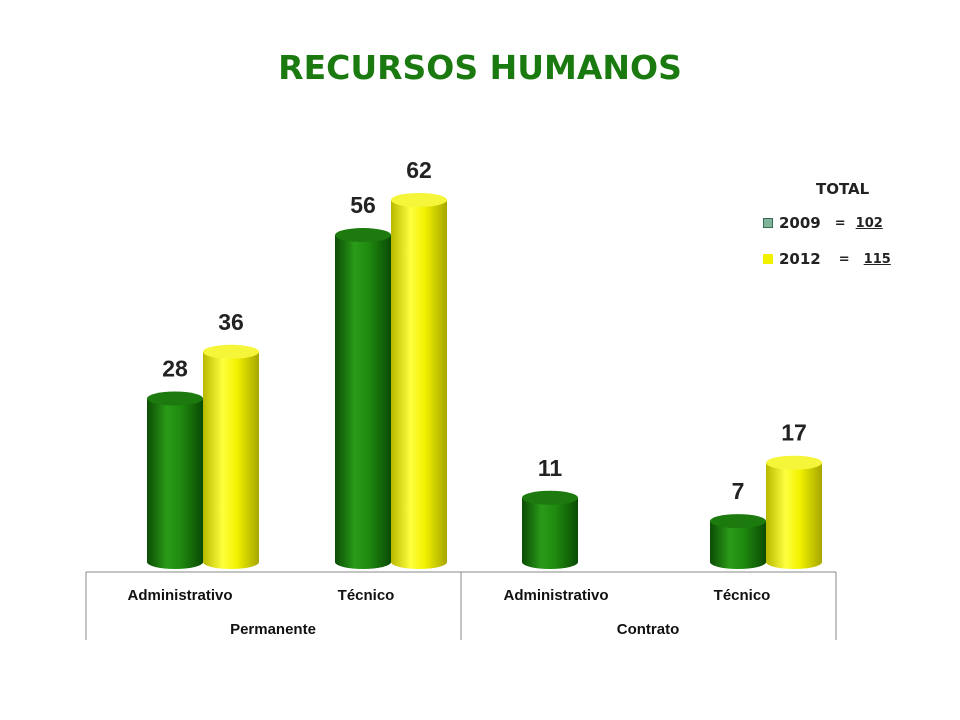 The image size is (960, 720). What do you see at coordinates (800, 259) in the screenshot?
I see `legend-label-2012: 2012` at bounding box center [800, 259].